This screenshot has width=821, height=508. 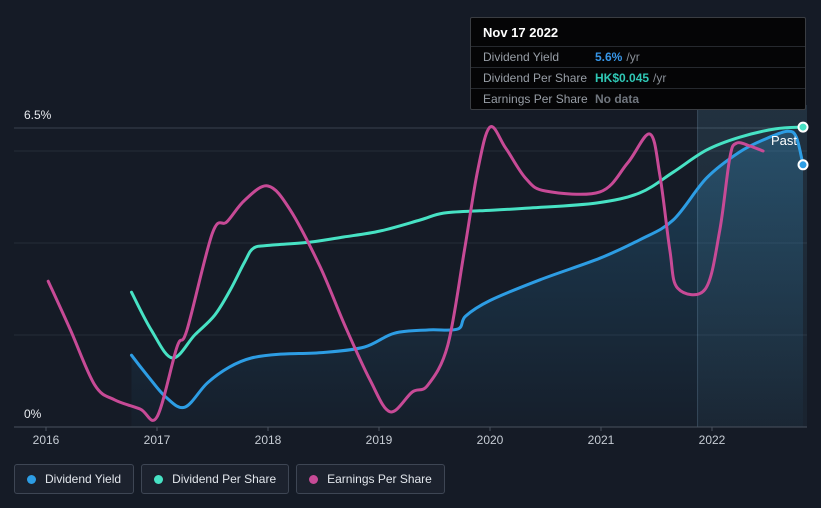 What do you see at coordinates (535, 99) in the screenshot?
I see `tooltip-row-label: Earnings Per Share` at bounding box center [535, 99].